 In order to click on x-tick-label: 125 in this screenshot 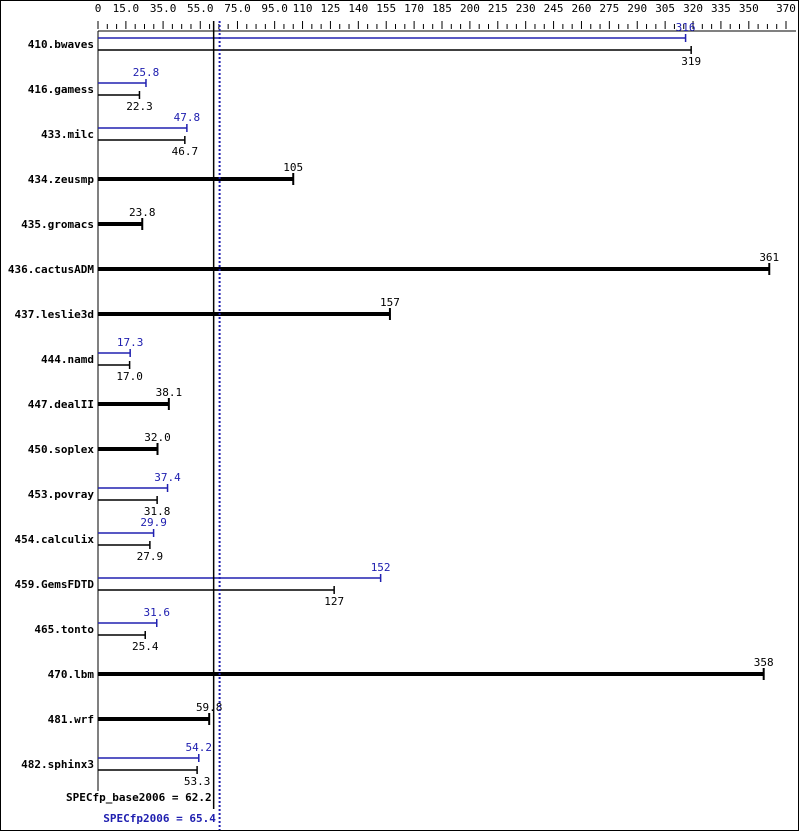, I will do `click(330, 8)`.